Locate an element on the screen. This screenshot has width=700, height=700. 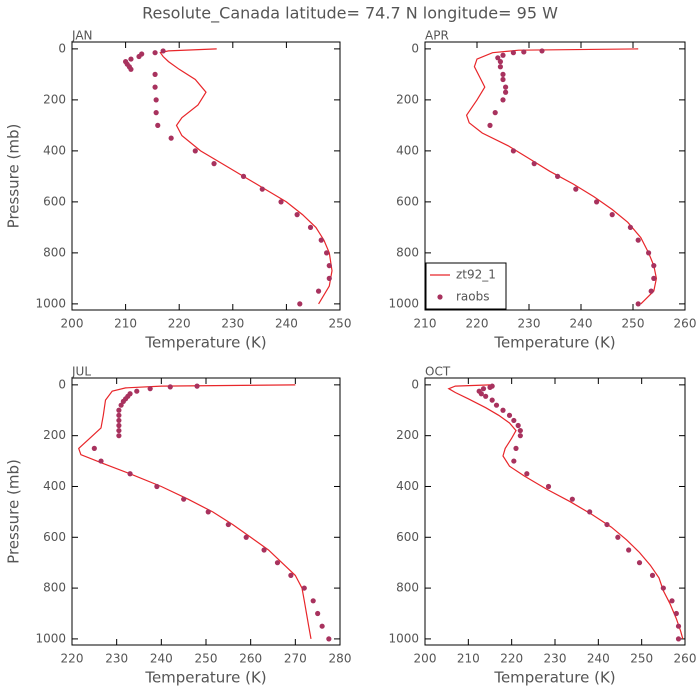
y-tick-label: 400 is located at coordinates (407, 150).